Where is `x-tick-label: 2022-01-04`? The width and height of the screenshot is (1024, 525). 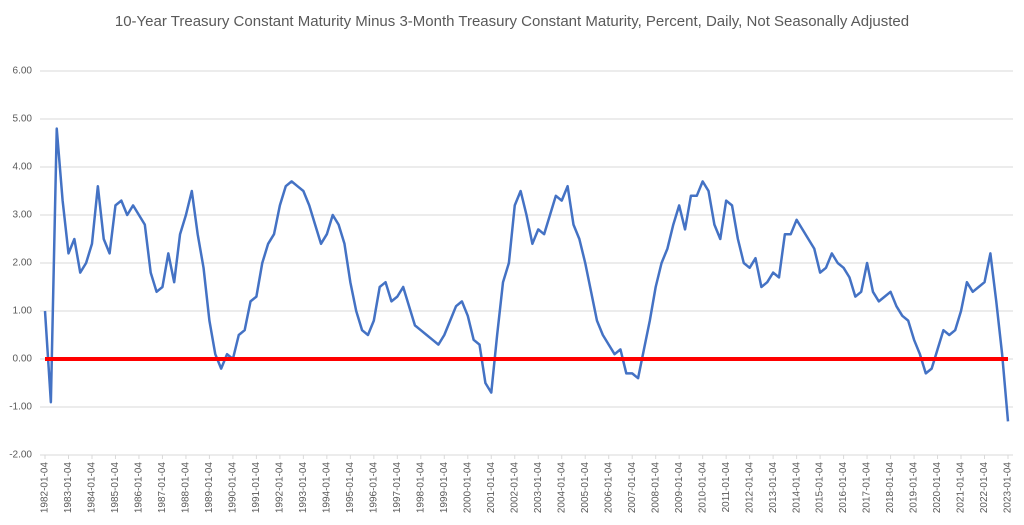
x-tick-label: 2022-01-04 is located at coordinates (984, 488).